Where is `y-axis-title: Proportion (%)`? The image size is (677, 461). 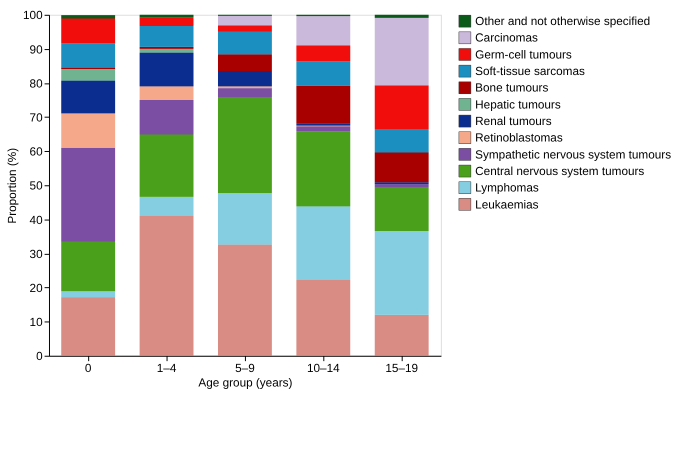
y-axis-title: Proportion (%) is located at coordinates (13, 186).